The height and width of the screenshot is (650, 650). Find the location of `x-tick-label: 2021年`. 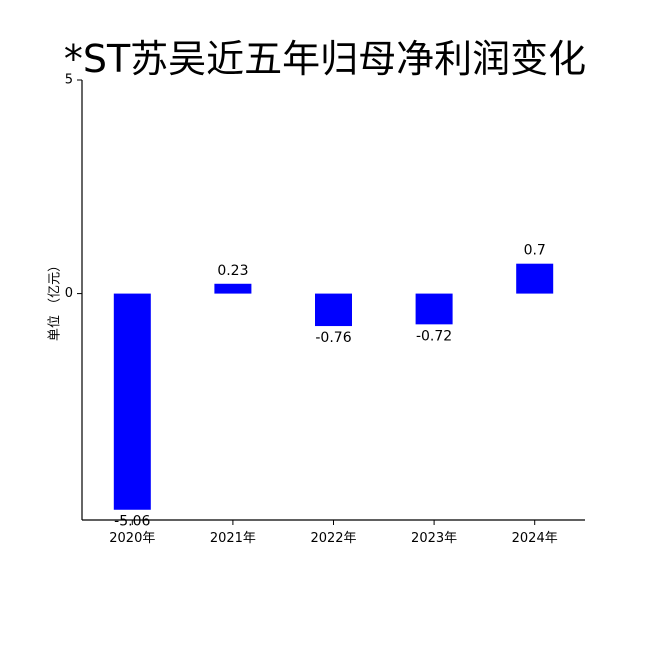

x-tick-label: 2021年 is located at coordinates (233, 538).